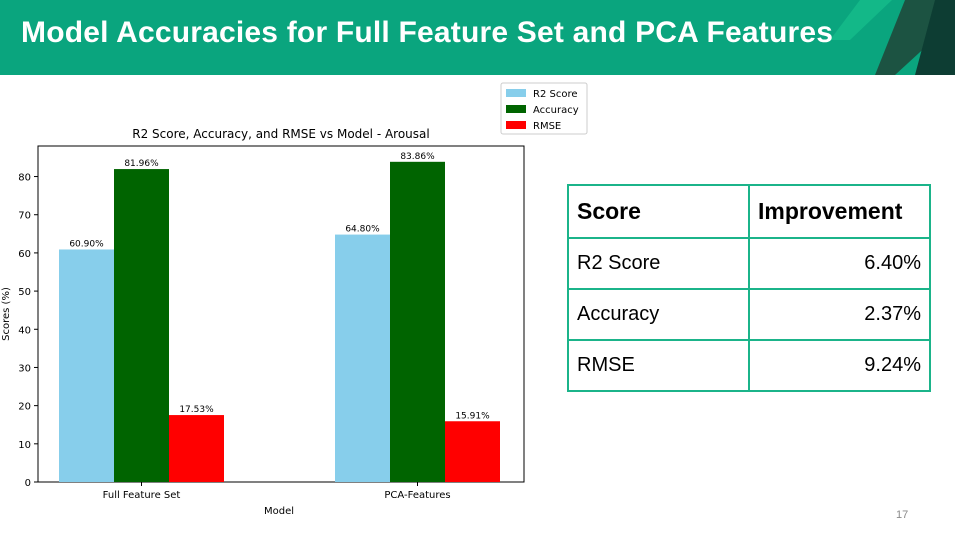  Describe the element at coordinates (362, 230) in the screenshot. I see `bar-value-label: 64.80%` at that location.